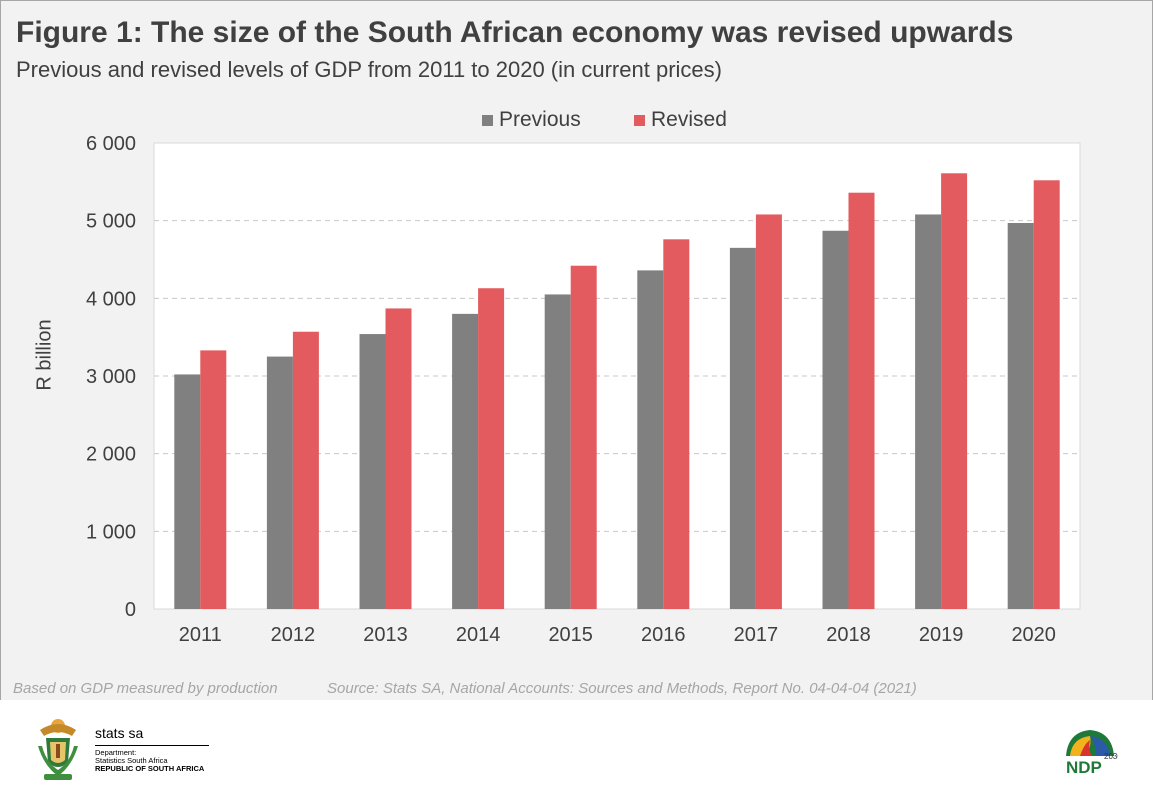 This screenshot has width=1153, height=794. Describe the element at coordinates (111, 532) in the screenshot. I see `y-tick-label: 1 000` at that location.